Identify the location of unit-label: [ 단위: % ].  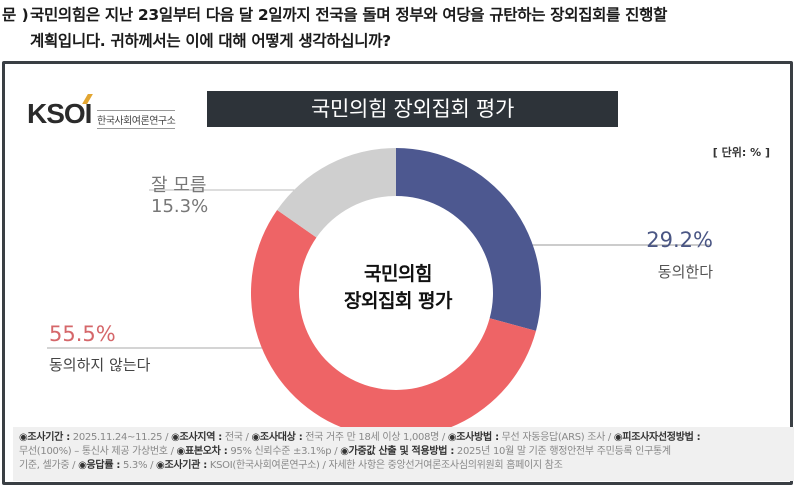
(741, 152).